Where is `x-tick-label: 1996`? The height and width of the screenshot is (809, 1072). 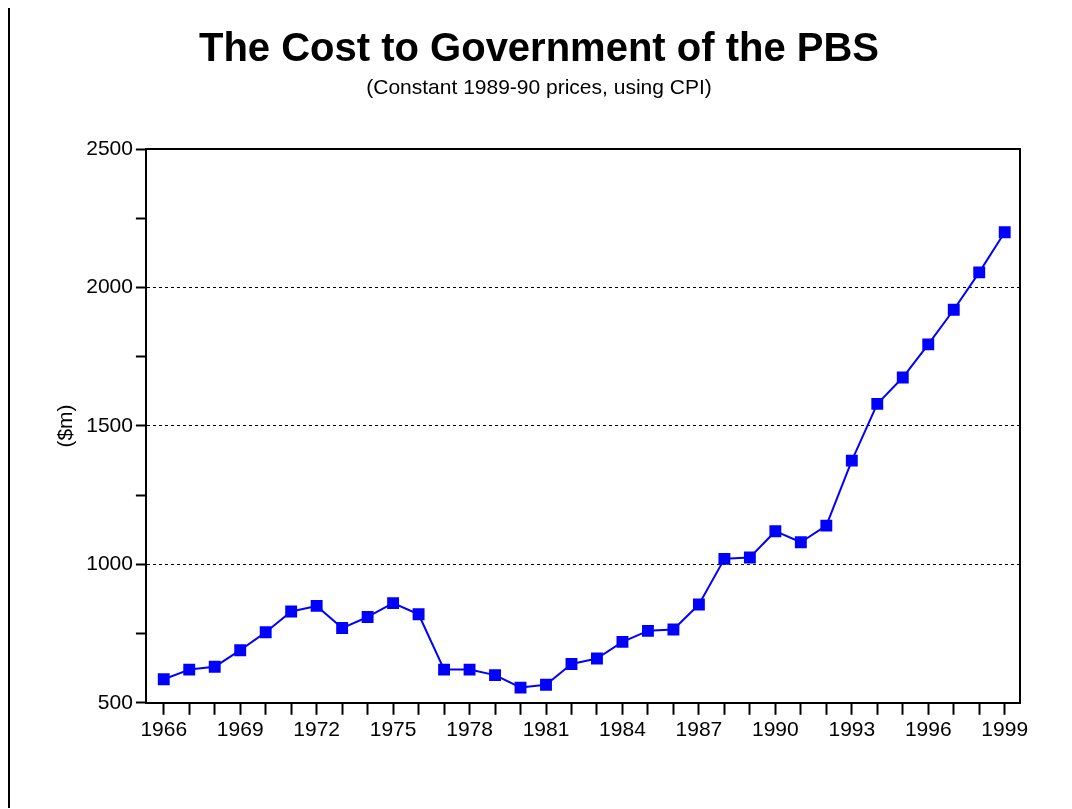 x-tick-label: 1996 is located at coordinates (928, 729).